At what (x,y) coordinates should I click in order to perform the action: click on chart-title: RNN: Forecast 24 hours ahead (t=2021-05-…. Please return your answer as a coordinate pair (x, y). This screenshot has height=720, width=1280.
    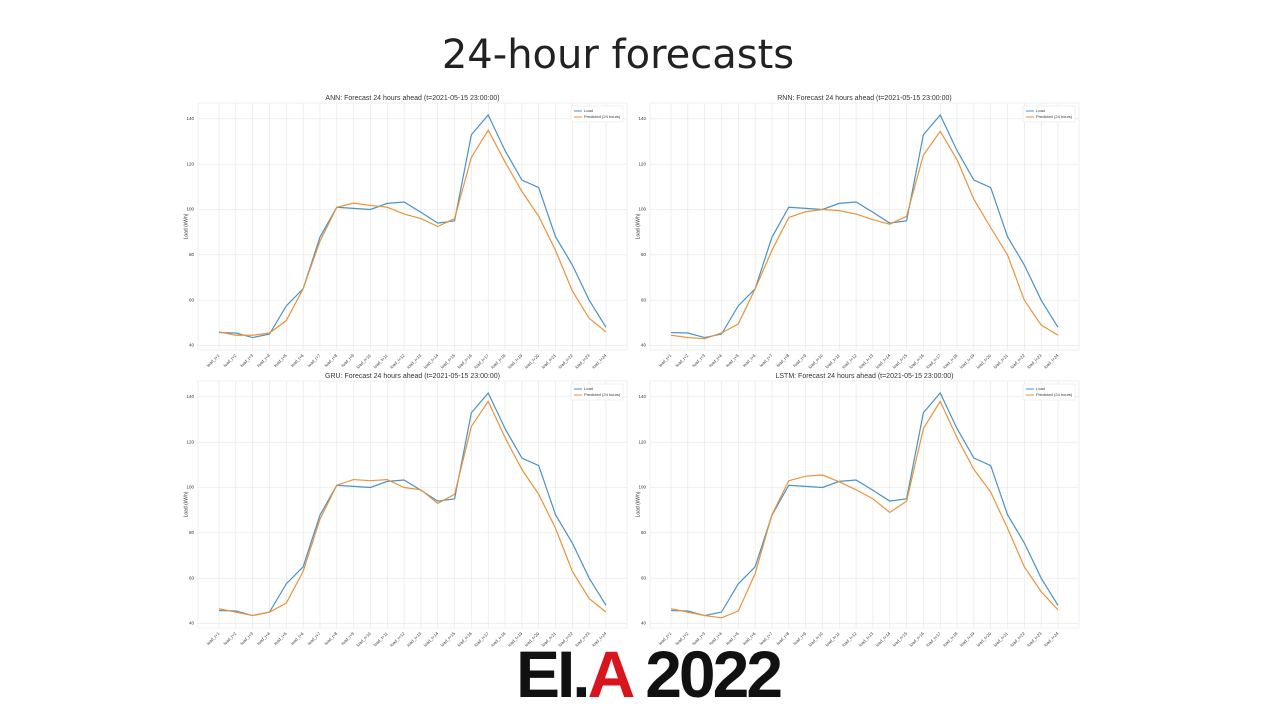
    Looking at the image, I should click on (864, 98).